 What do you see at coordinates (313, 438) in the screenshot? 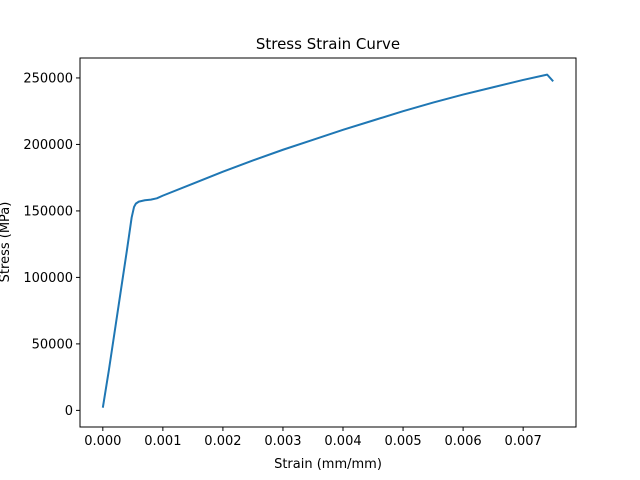
I see `x-axis: 0.000 0.001 0.002 0.003 0.004 0.005 0.006 0.007` at bounding box center [313, 438].